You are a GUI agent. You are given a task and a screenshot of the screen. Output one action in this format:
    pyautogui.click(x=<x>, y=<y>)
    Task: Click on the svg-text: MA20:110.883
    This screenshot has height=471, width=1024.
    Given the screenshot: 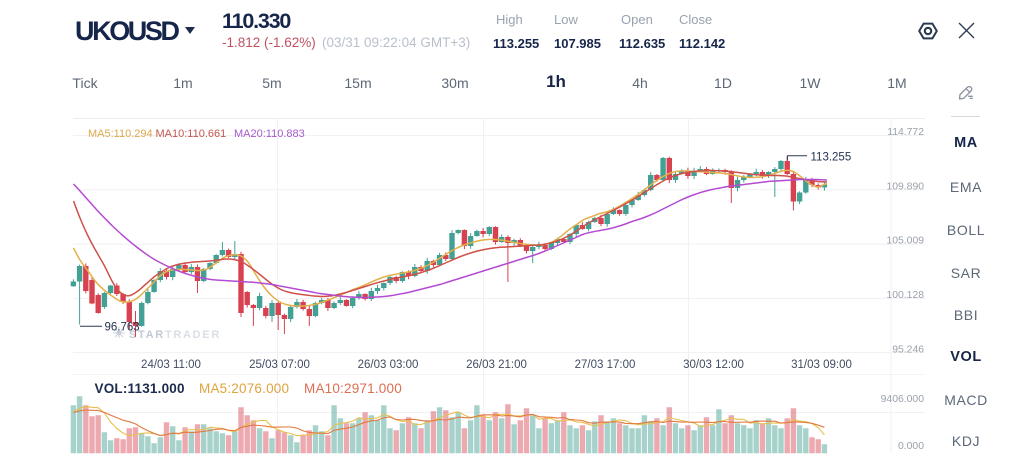 What is the action you would take?
    pyautogui.click(x=269, y=134)
    